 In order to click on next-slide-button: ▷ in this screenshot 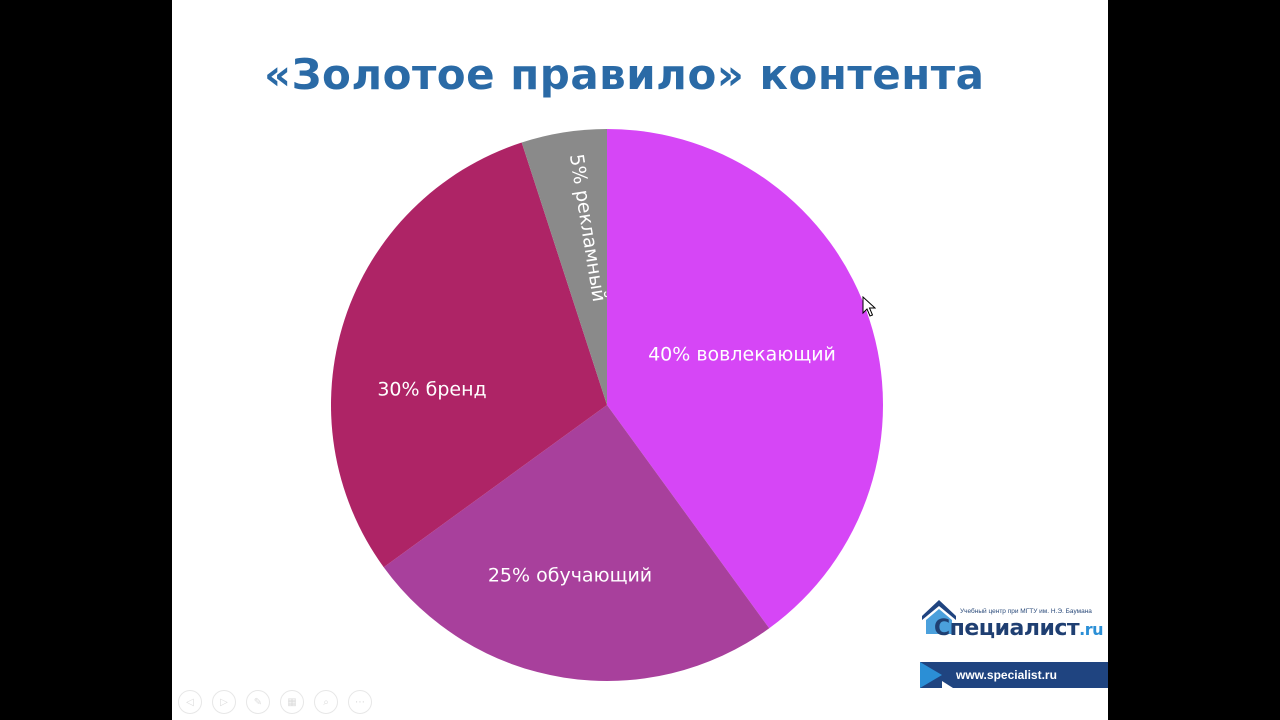, I will do `click(224, 702)`.